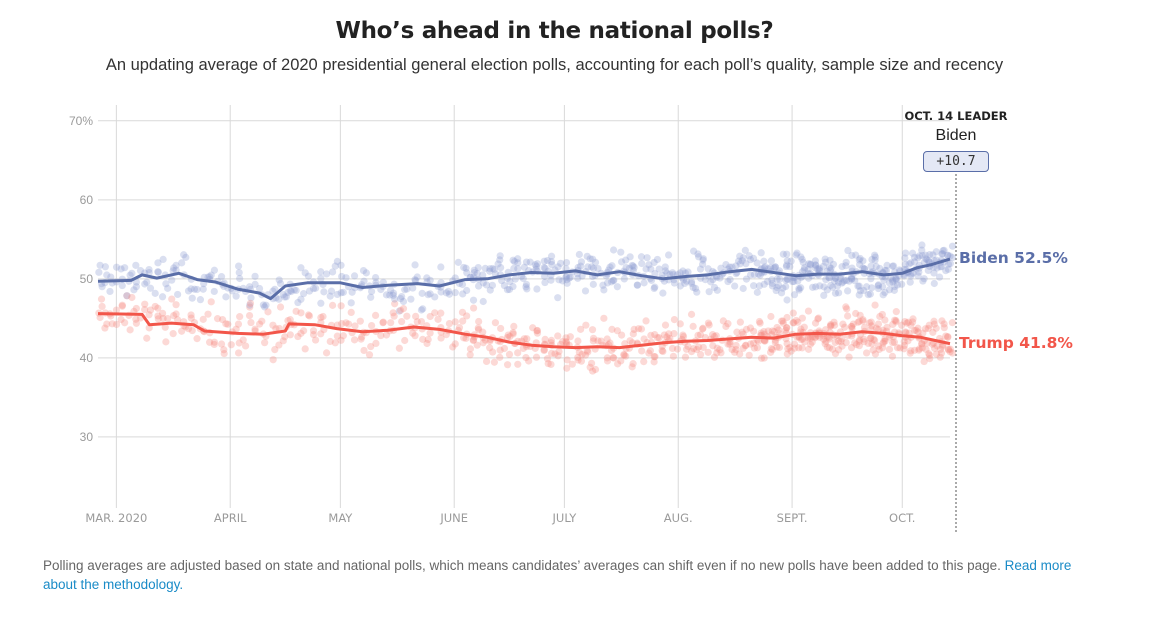 This screenshot has height=632, width=1149. What do you see at coordinates (1013, 258) in the screenshot?
I see `biden-end-label: Biden 52.5%` at bounding box center [1013, 258].